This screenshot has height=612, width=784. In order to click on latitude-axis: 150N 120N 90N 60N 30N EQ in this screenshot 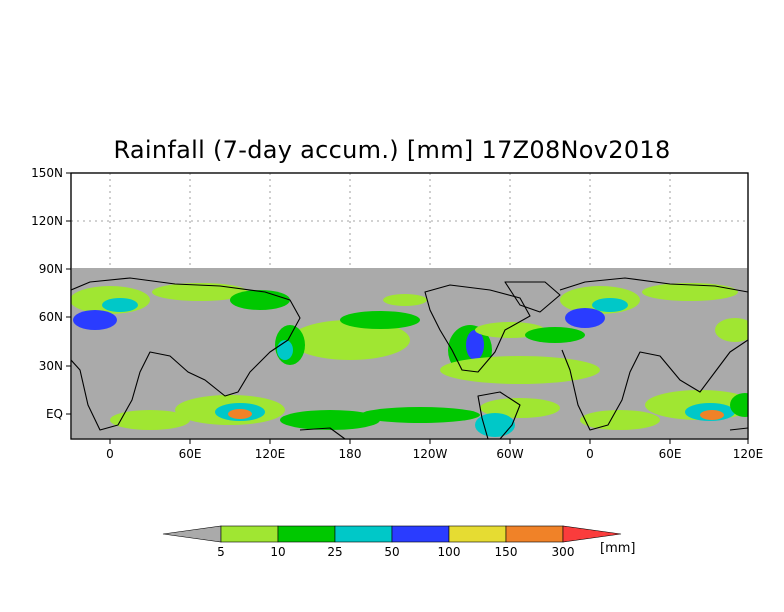, I will do `click(51, 293)`.